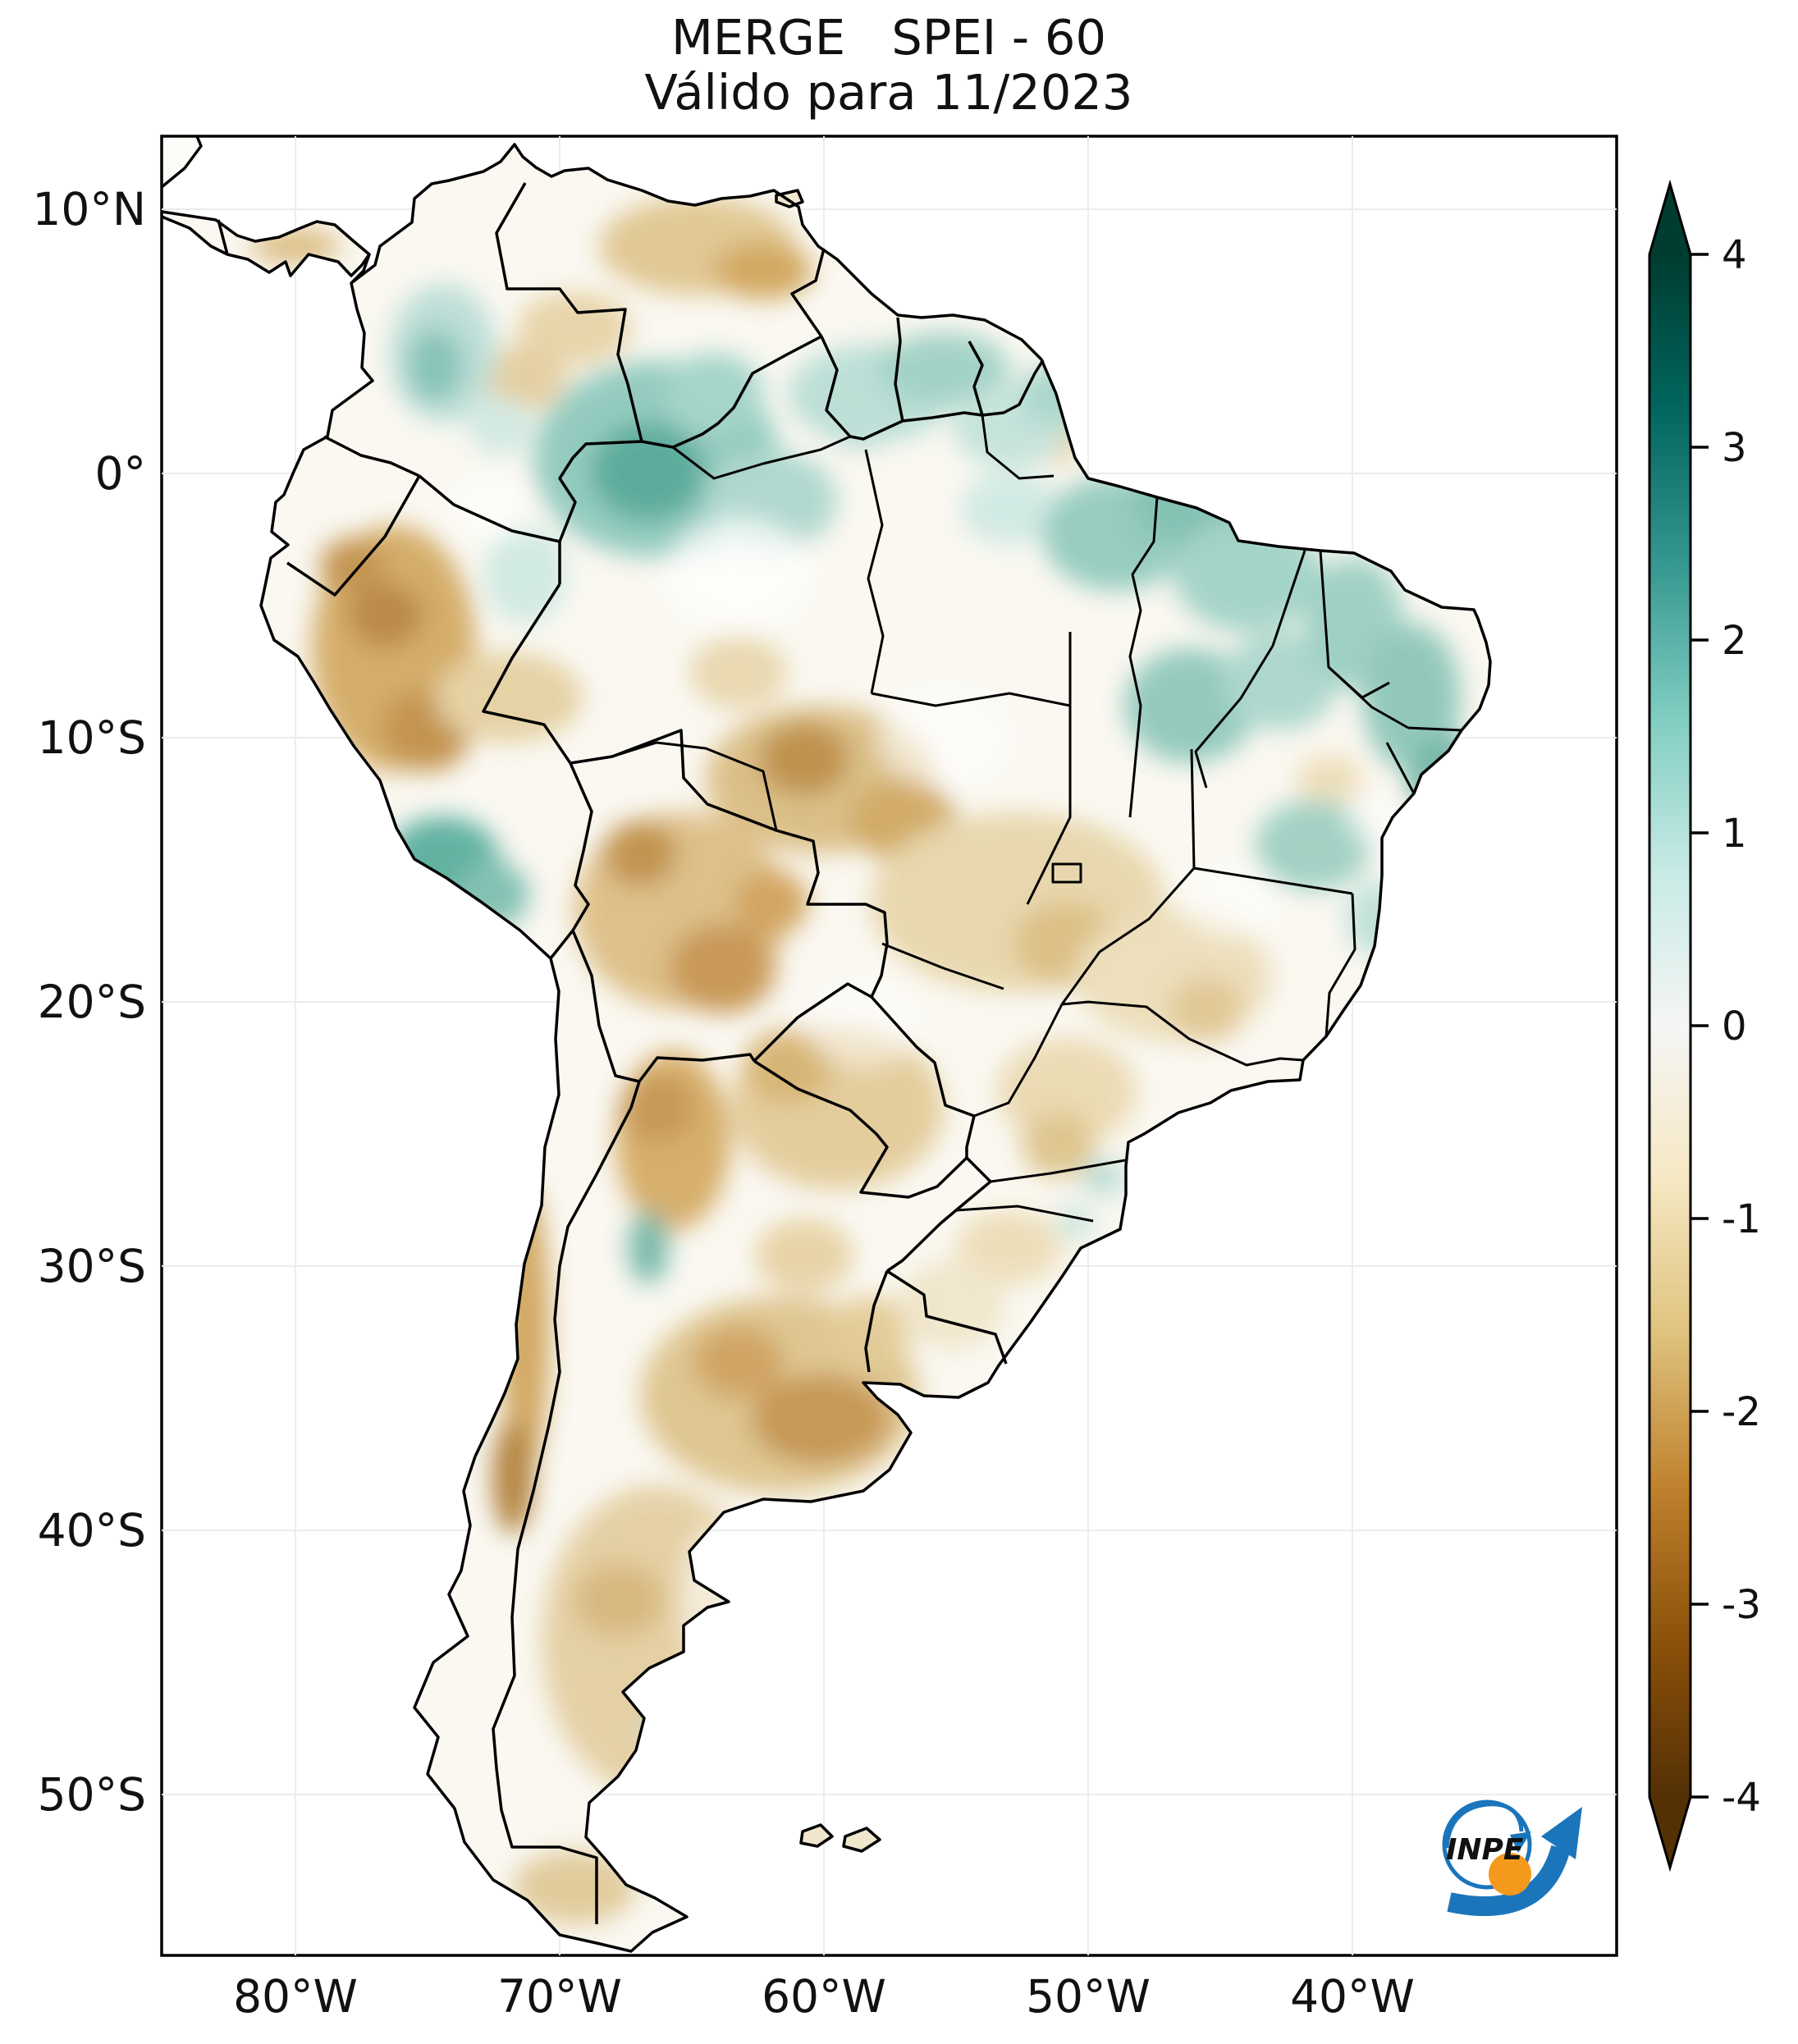  I want to click on colorbar: 4 3 2 1 0 -1 -2 -3 -4, so click(1704, 1026).